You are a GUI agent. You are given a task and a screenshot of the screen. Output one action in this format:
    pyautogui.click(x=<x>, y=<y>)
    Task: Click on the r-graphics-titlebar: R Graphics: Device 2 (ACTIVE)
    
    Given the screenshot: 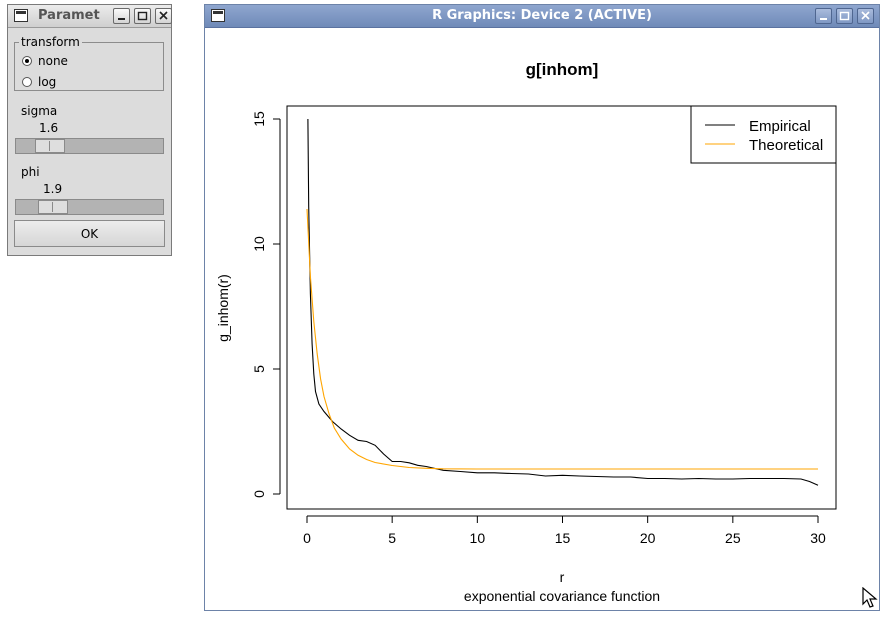 What is the action you would take?
    pyautogui.click(x=542, y=16)
    